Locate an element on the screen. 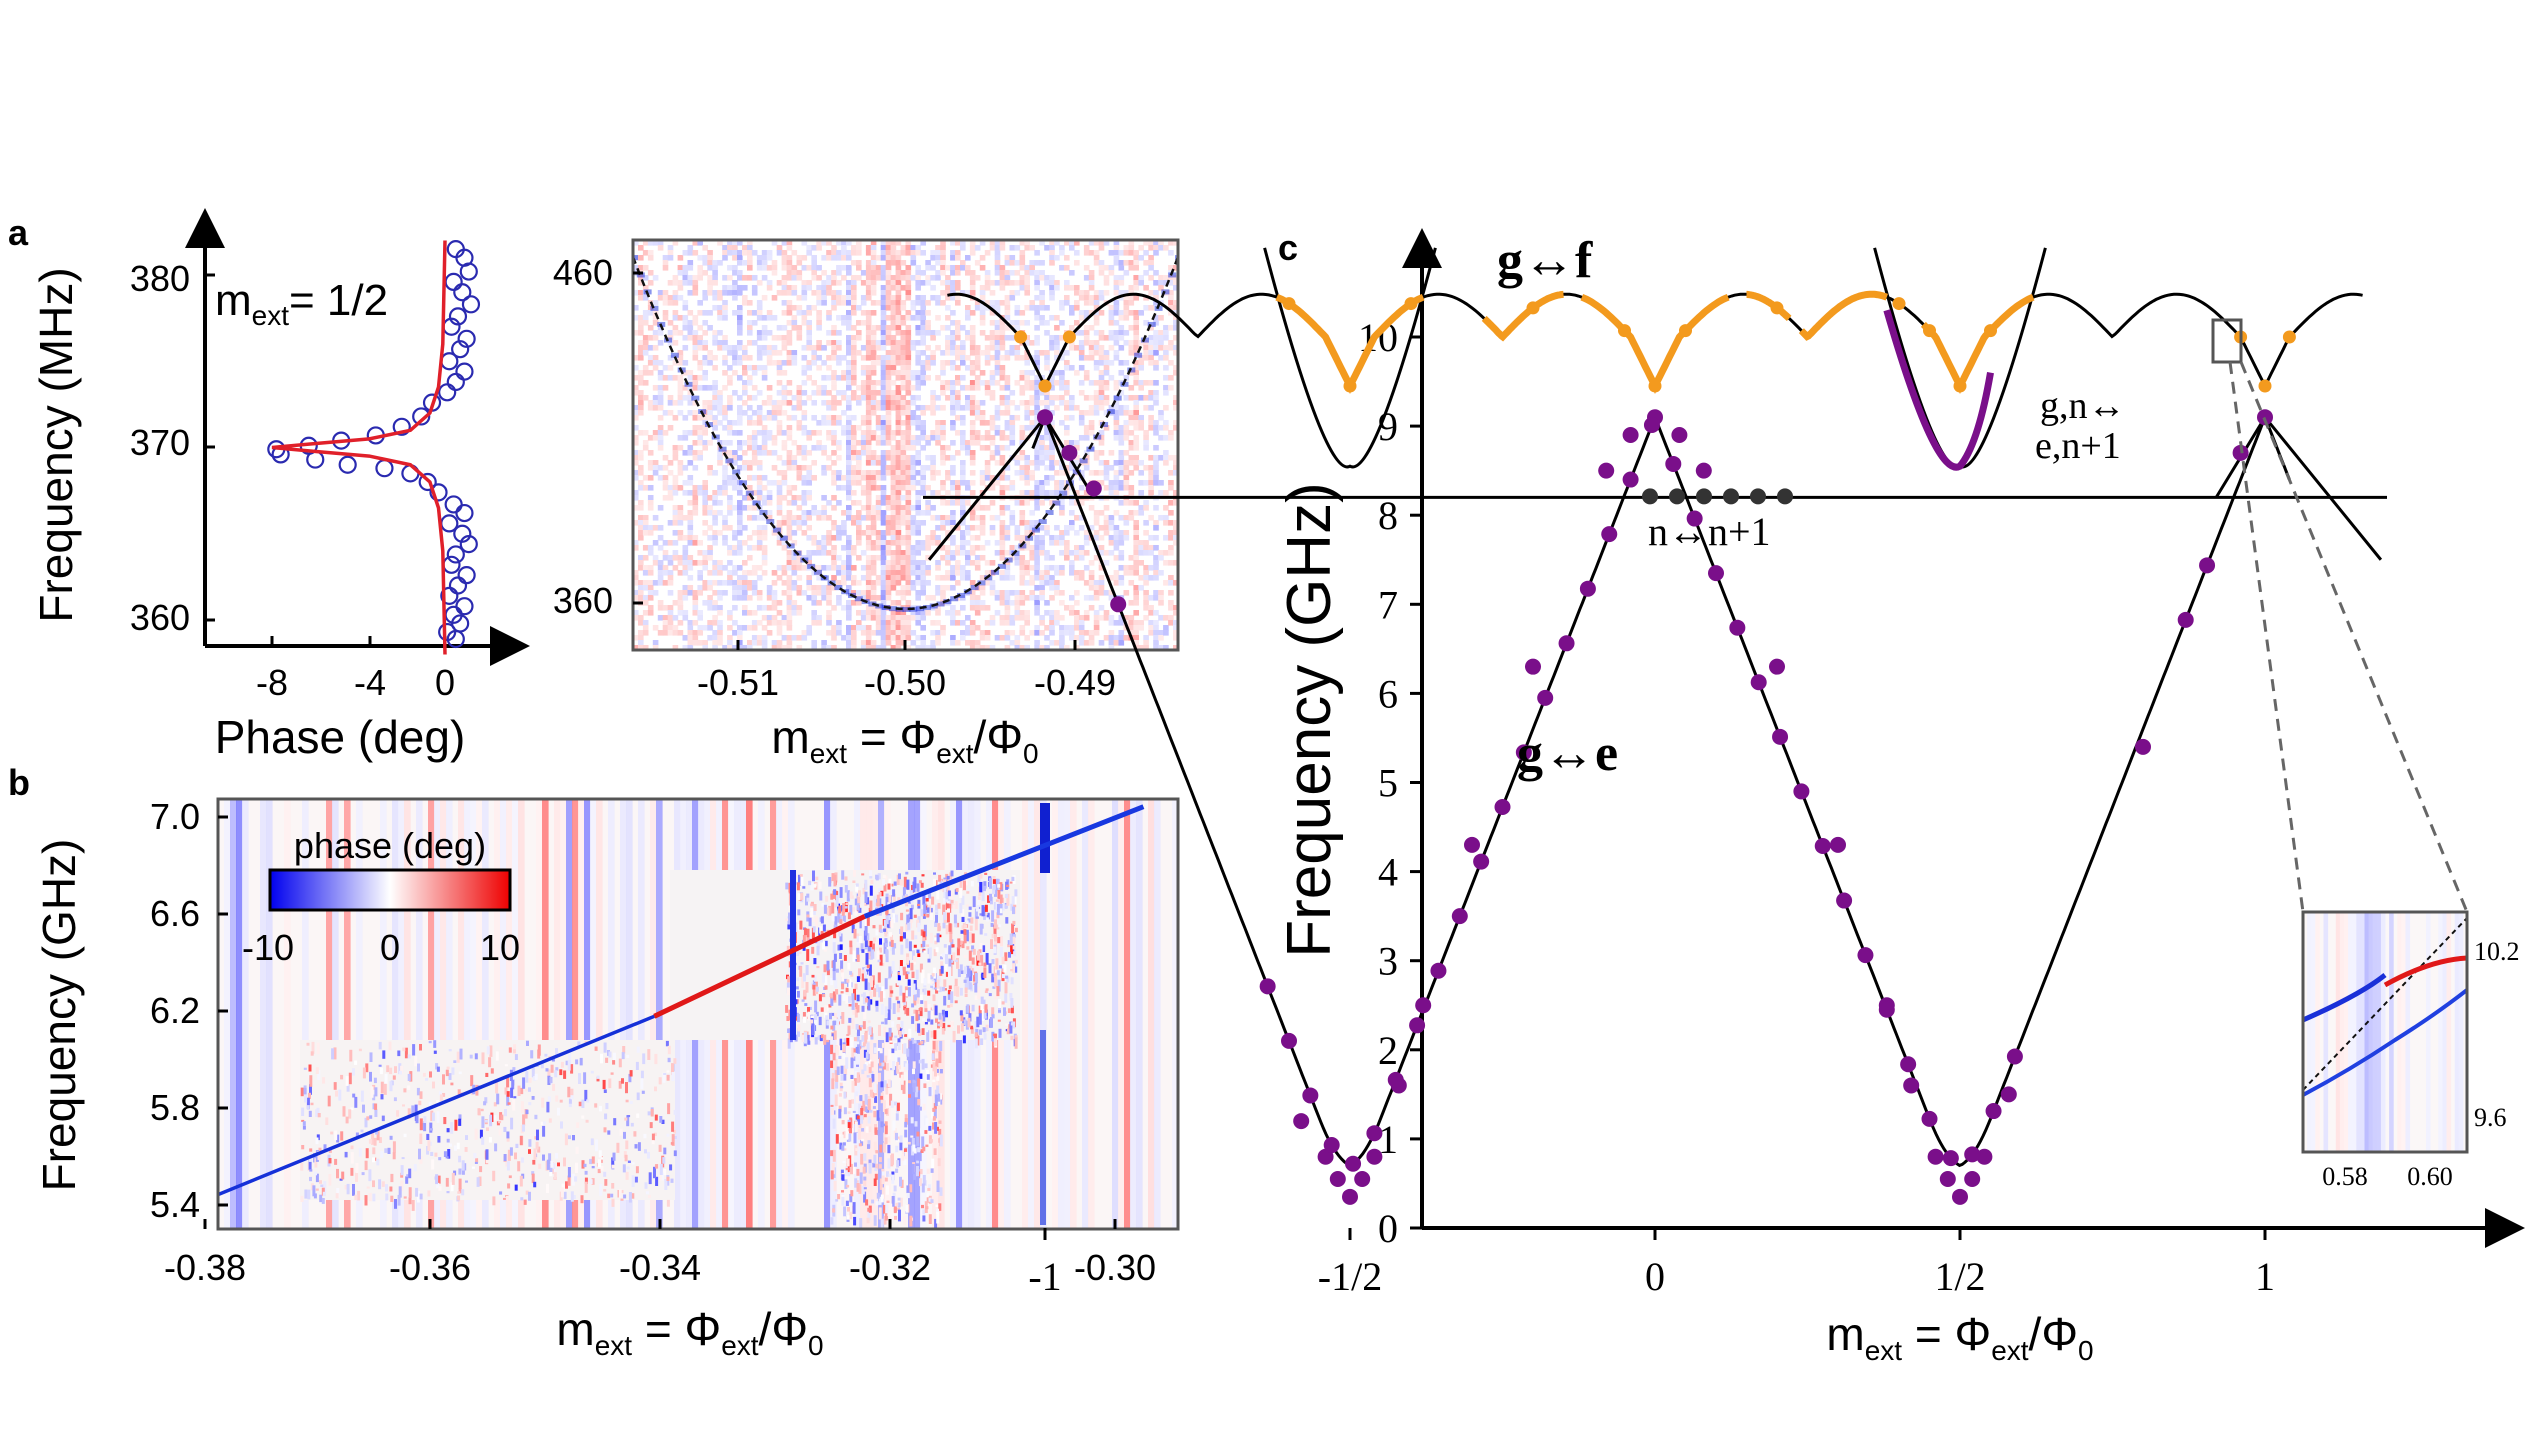 The image size is (2528, 1438). a-left-data-point is located at coordinates (464, 371).